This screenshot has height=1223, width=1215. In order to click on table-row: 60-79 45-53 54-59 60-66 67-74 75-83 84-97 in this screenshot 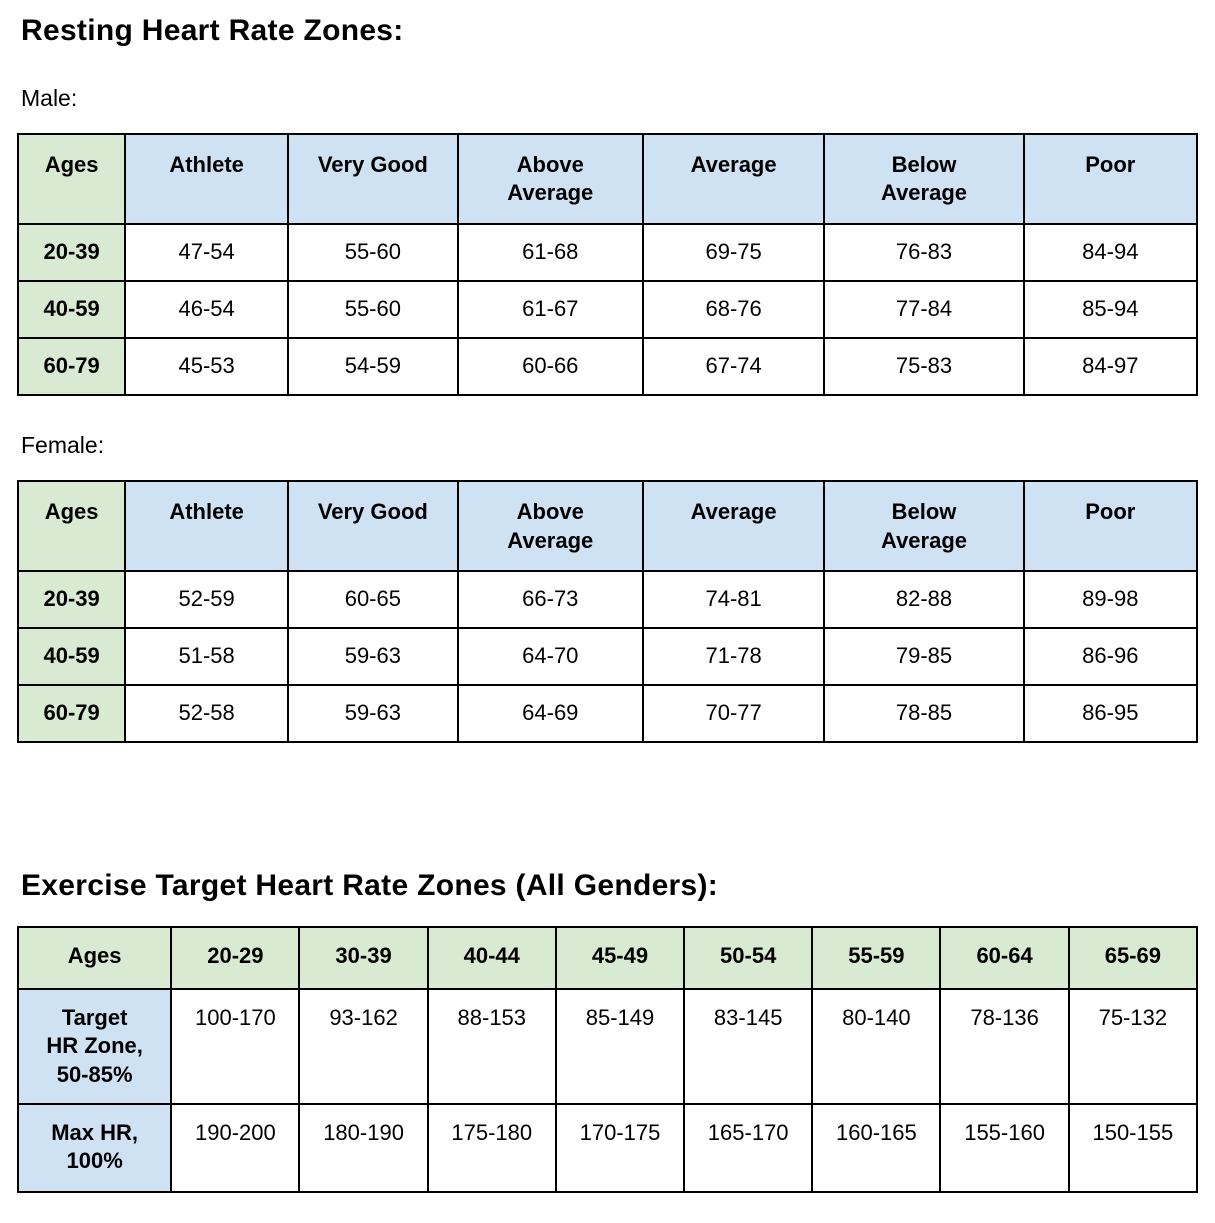, I will do `click(607, 366)`.